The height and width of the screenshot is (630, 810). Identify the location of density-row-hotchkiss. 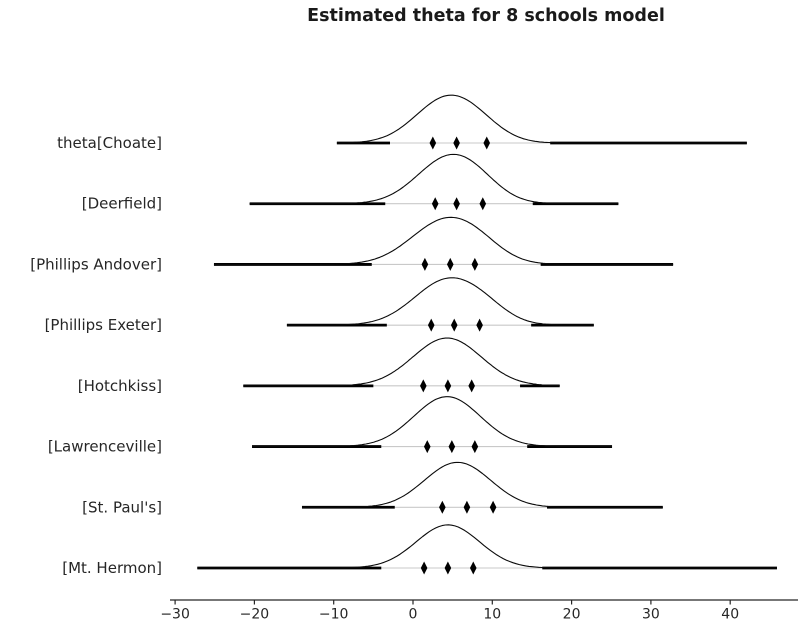
(401, 365).